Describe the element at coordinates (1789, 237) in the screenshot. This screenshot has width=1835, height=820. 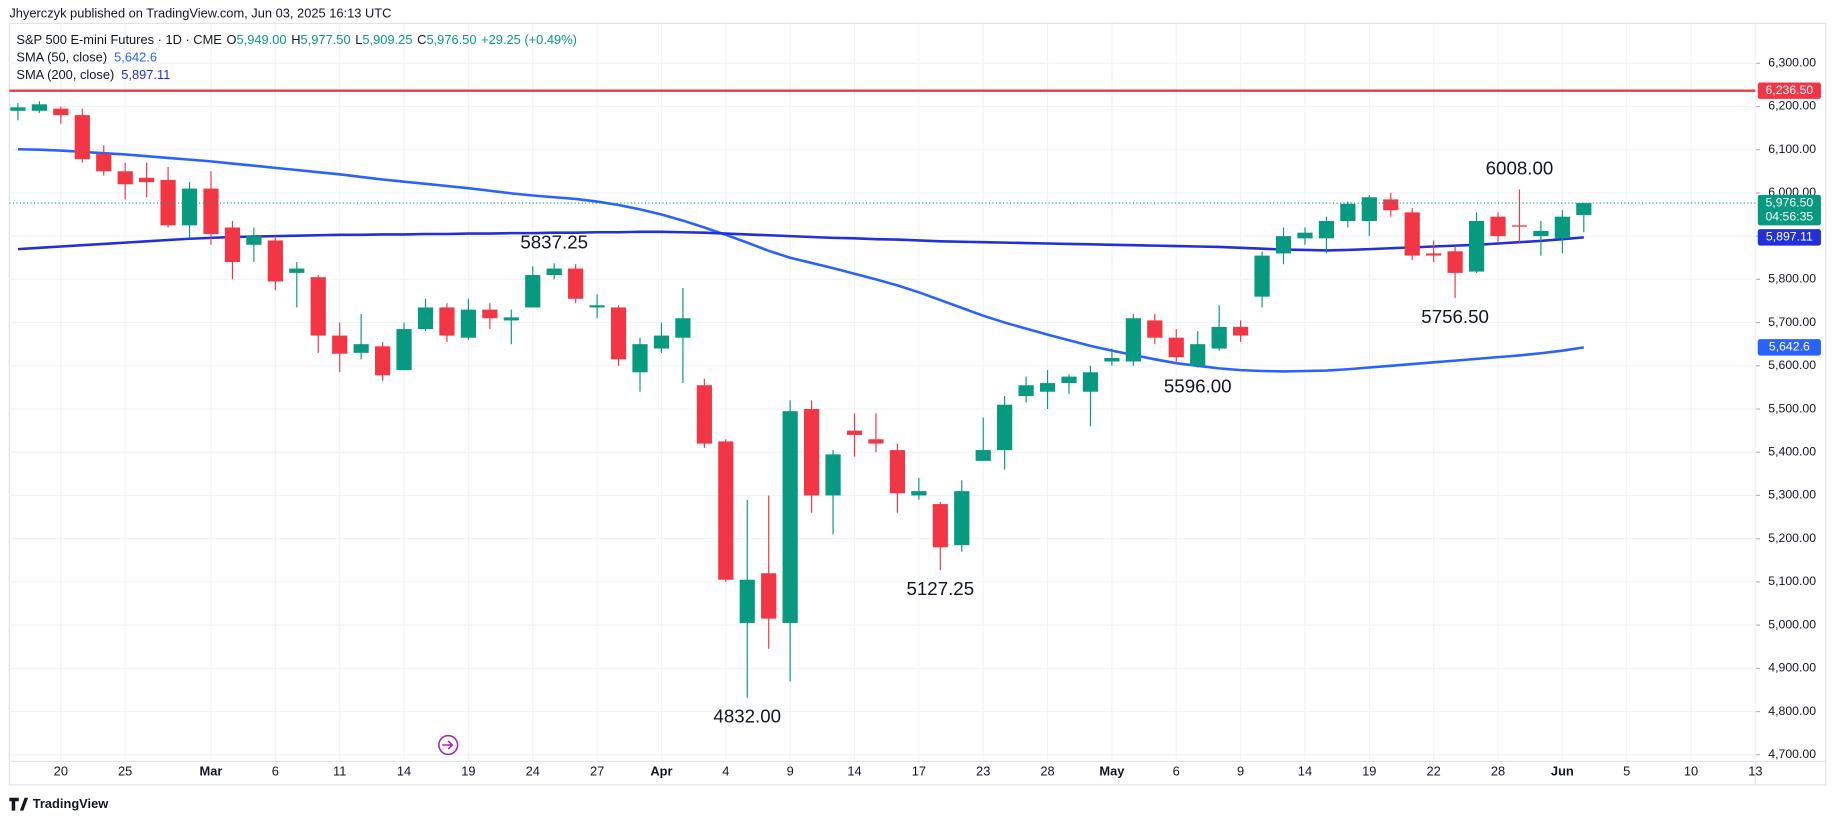
I see `sma-badge` at that location.